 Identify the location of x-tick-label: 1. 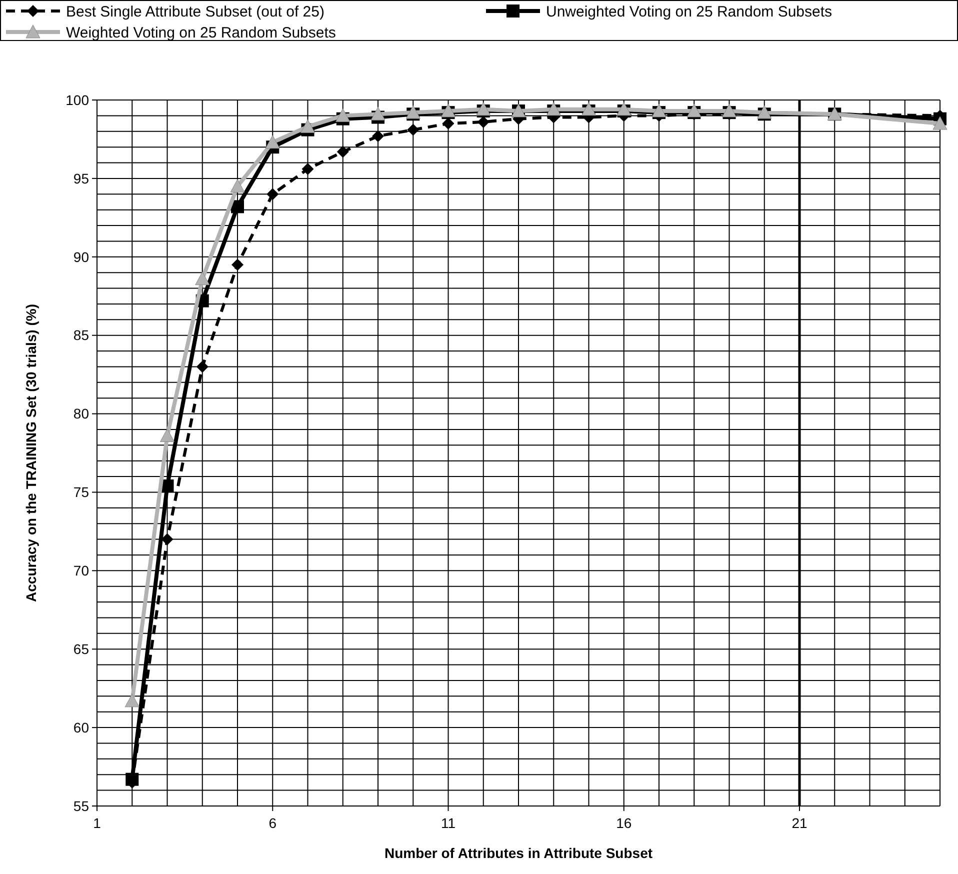
(97, 823).